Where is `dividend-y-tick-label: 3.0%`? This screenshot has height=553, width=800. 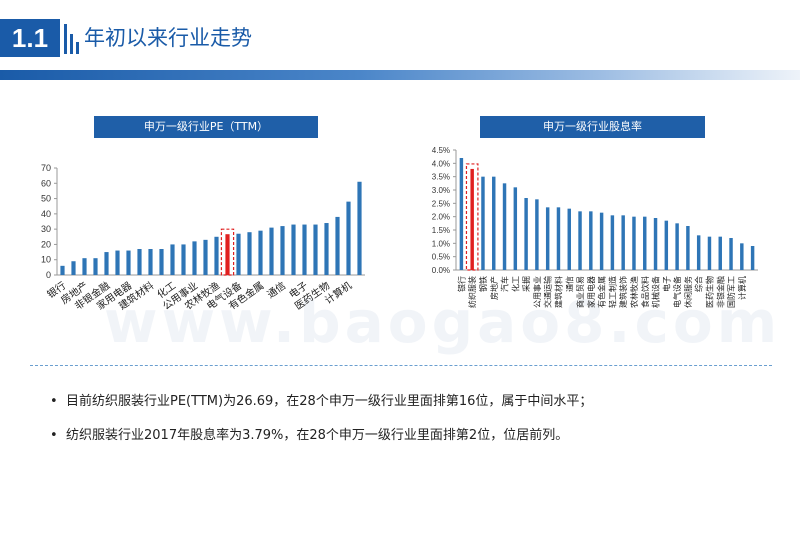 dividend-y-tick-label: 3.0% is located at coordinates (441, 190).